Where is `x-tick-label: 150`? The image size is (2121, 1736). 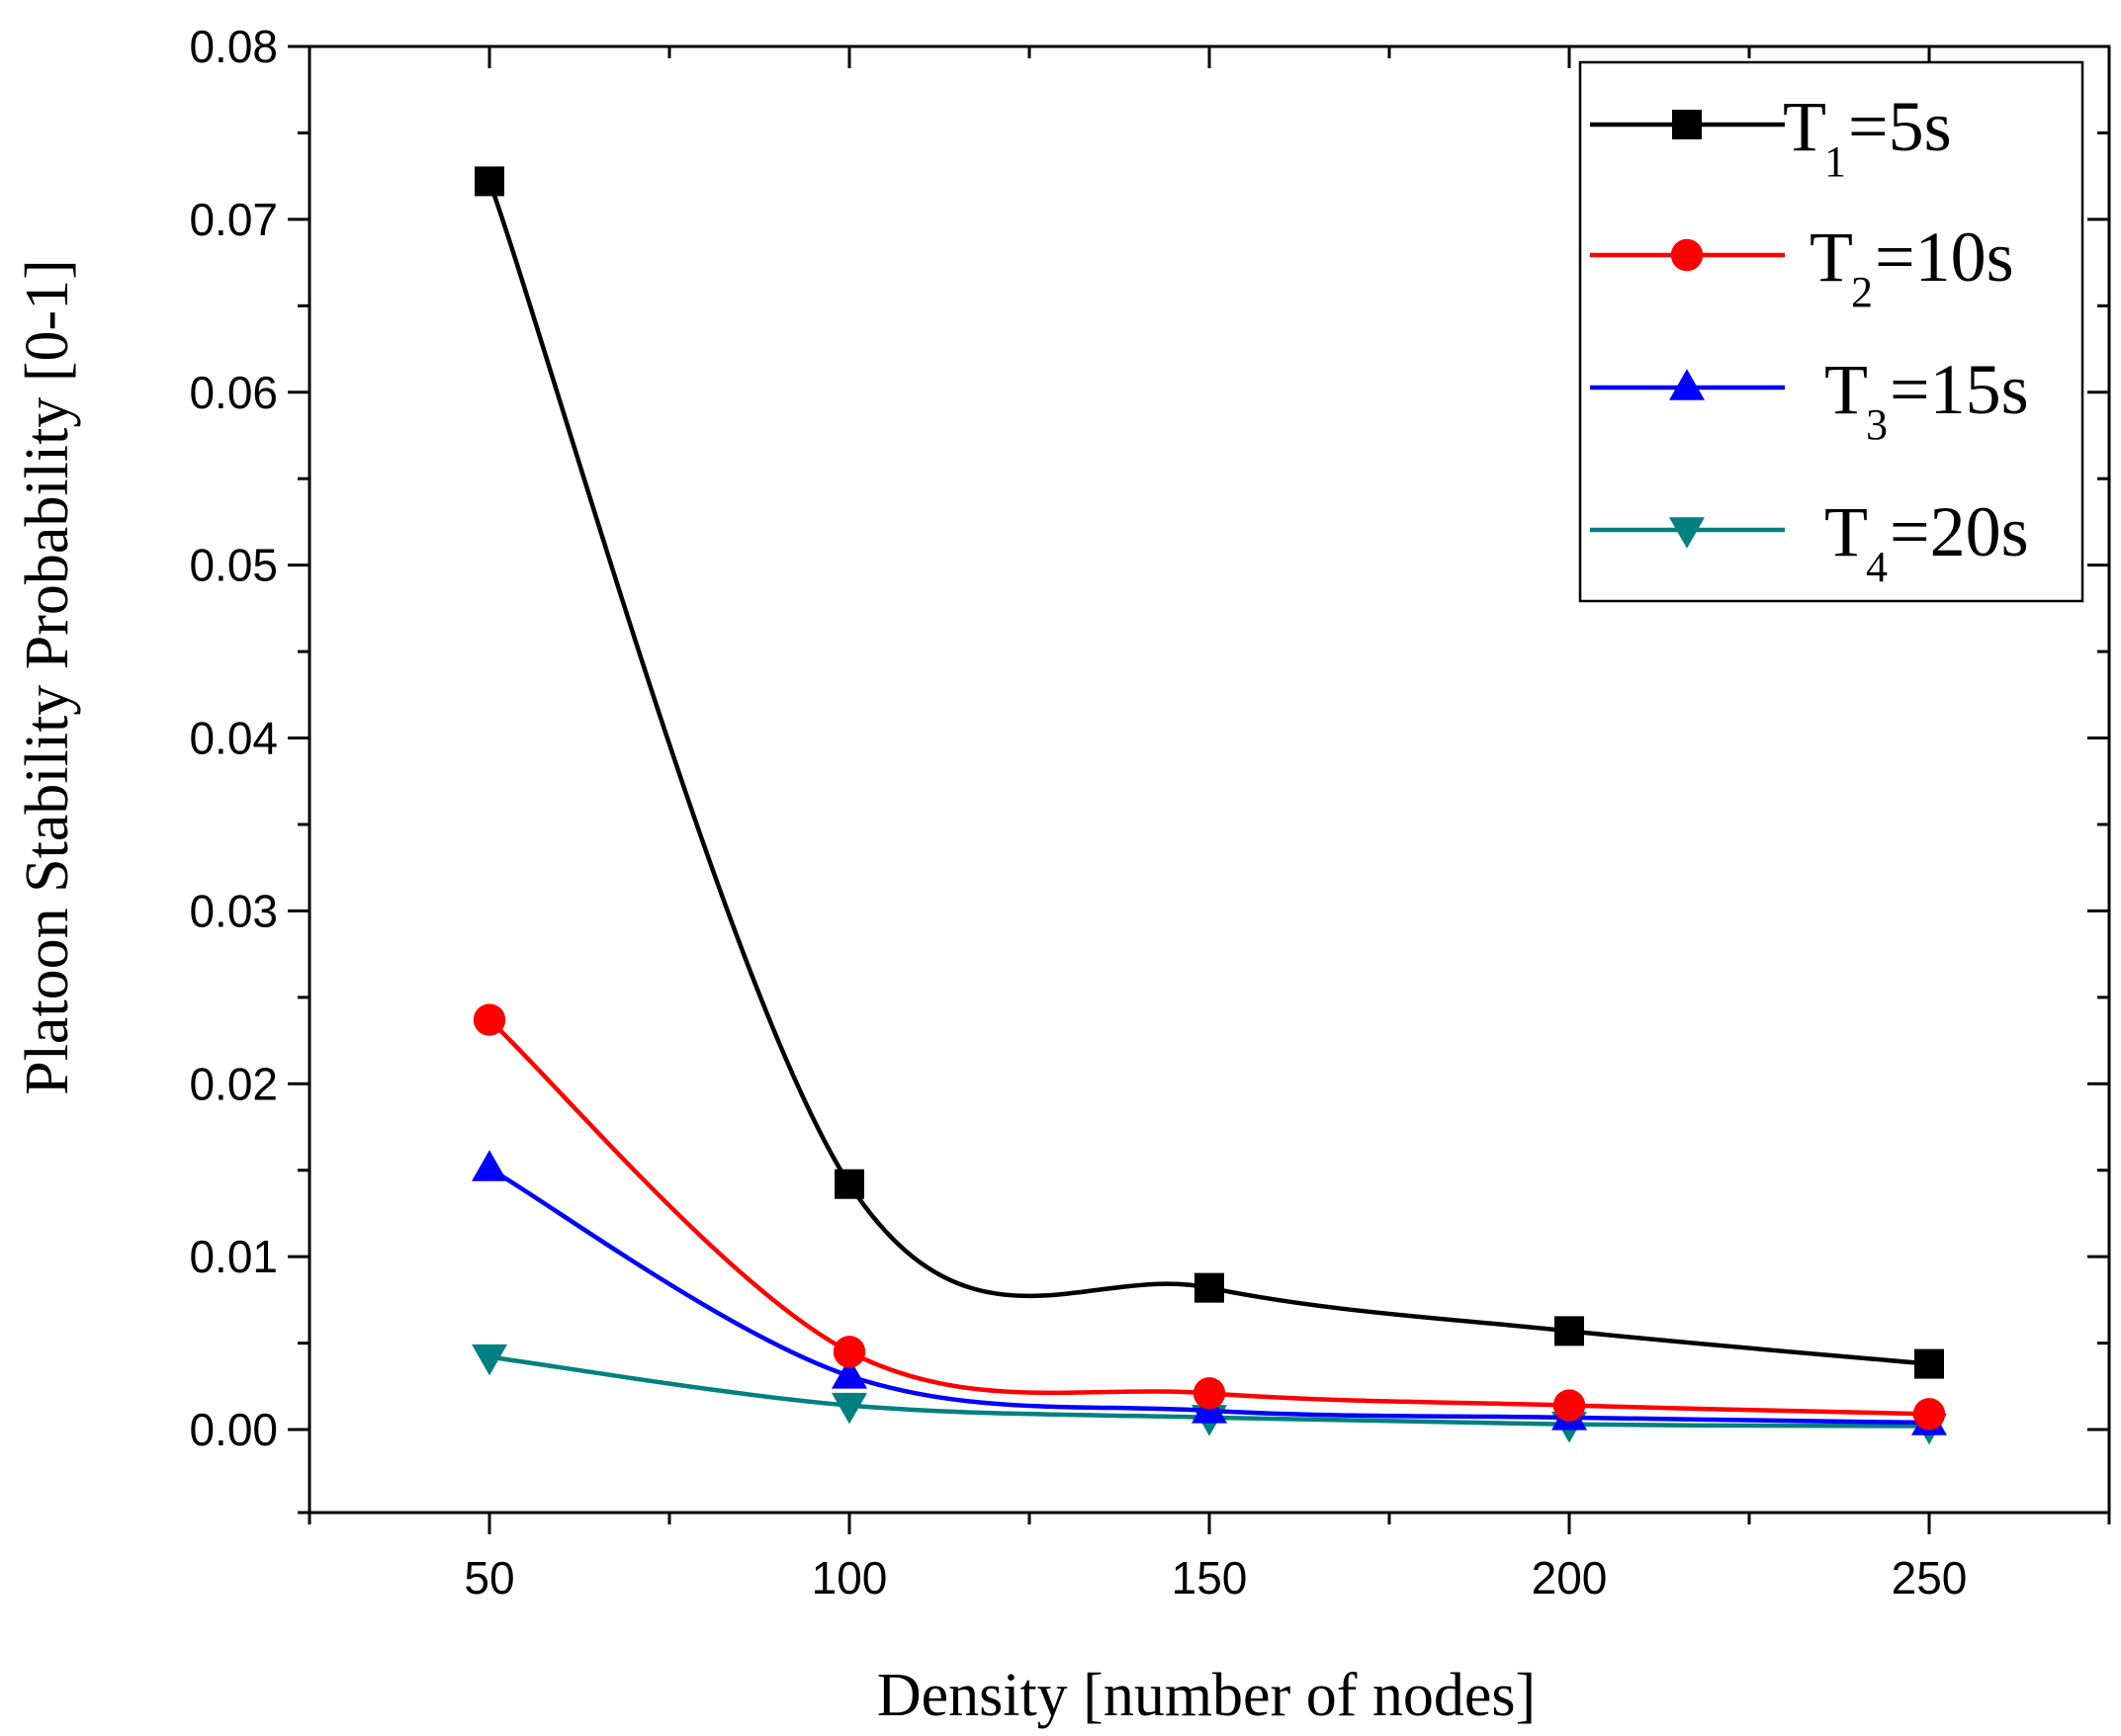 x-tick-label: 150 is located at coordinates (1210, 1578).